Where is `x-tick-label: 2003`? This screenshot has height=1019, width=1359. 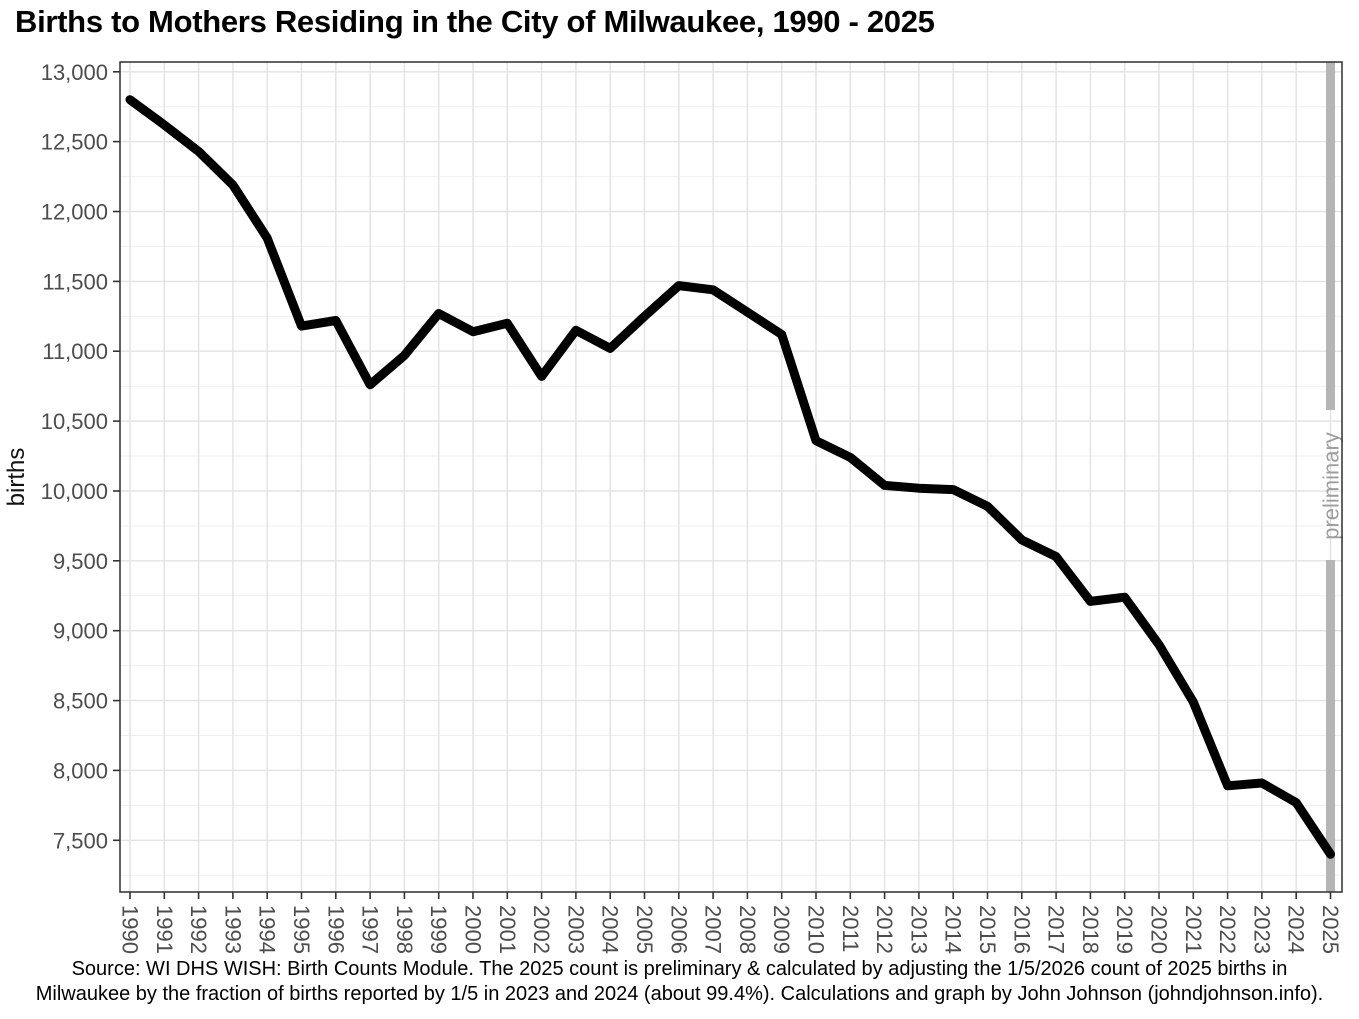 x-tick-label: 2003 is located at coordinates (575, 929).